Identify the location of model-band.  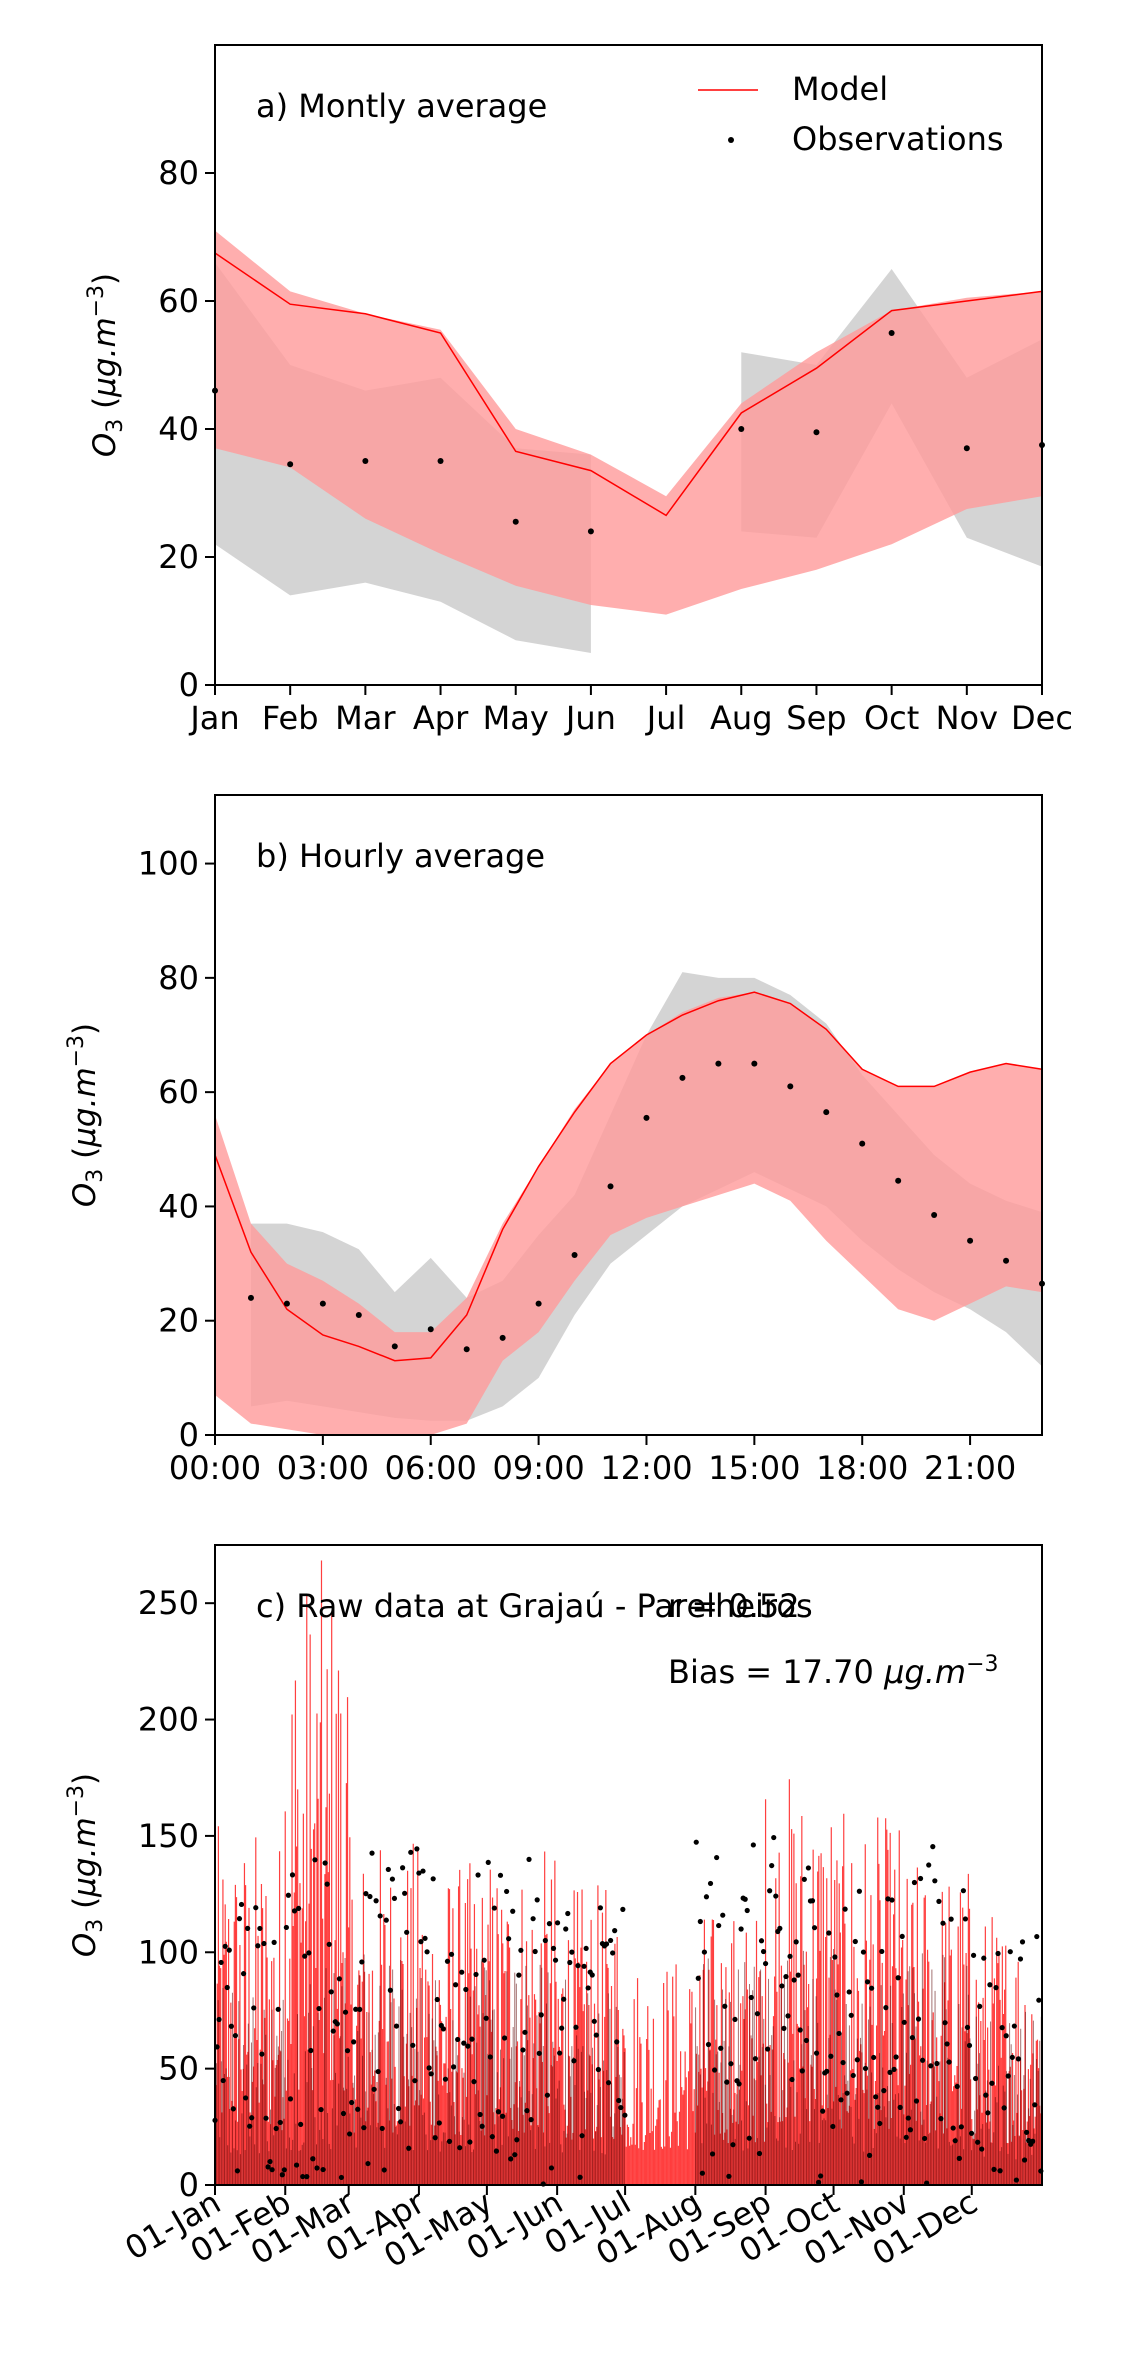
(628, 422).